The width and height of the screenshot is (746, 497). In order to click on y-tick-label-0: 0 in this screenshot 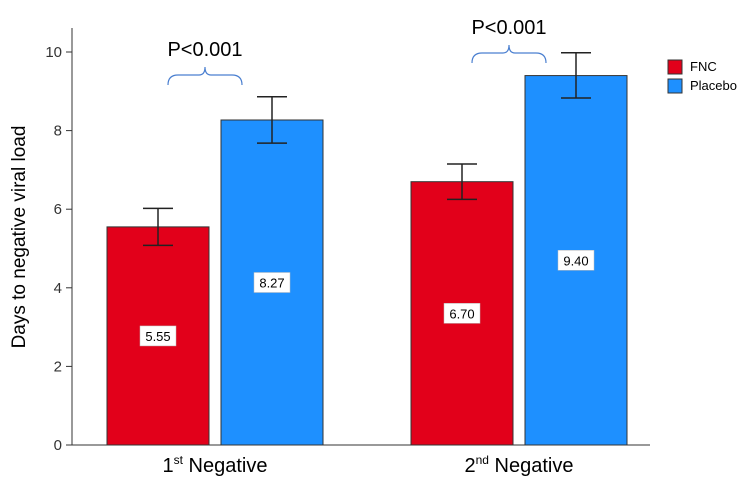, I will do `click(58, 445)`.